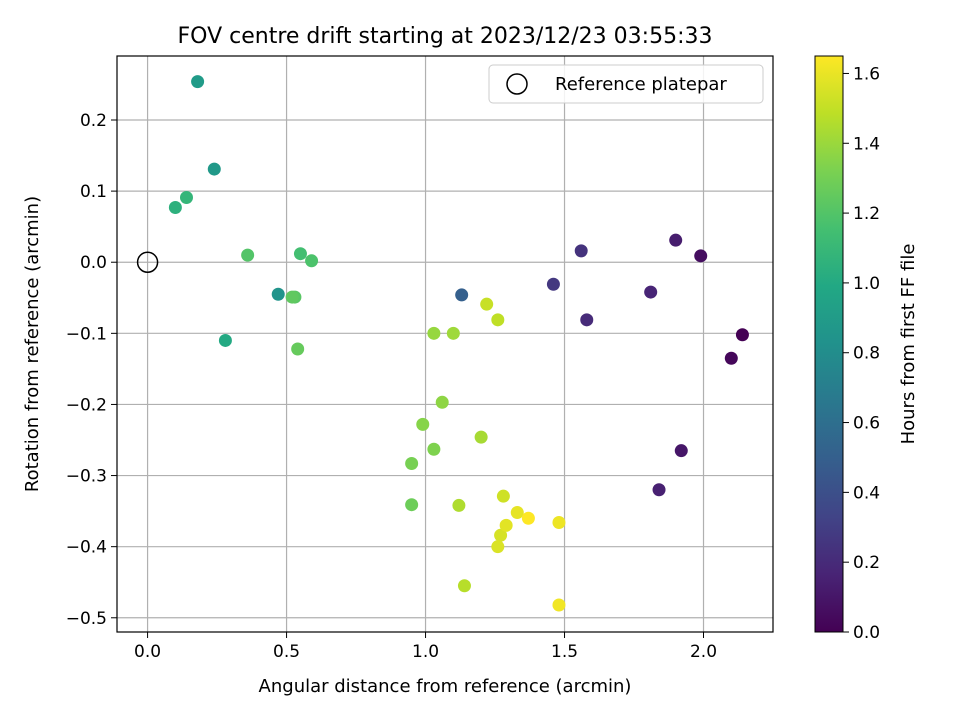 The width and height of the screenshot is (960, 724). I want to click on colorbar-tick-label: 0.4, so click(866, 493).